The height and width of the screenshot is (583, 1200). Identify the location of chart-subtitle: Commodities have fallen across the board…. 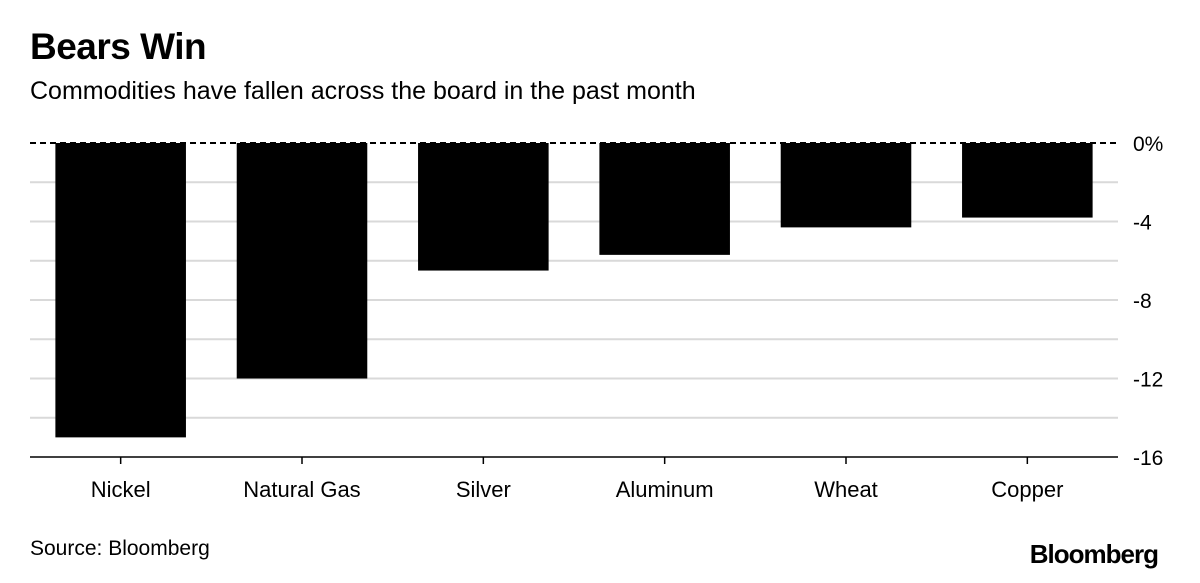
(363, 91).